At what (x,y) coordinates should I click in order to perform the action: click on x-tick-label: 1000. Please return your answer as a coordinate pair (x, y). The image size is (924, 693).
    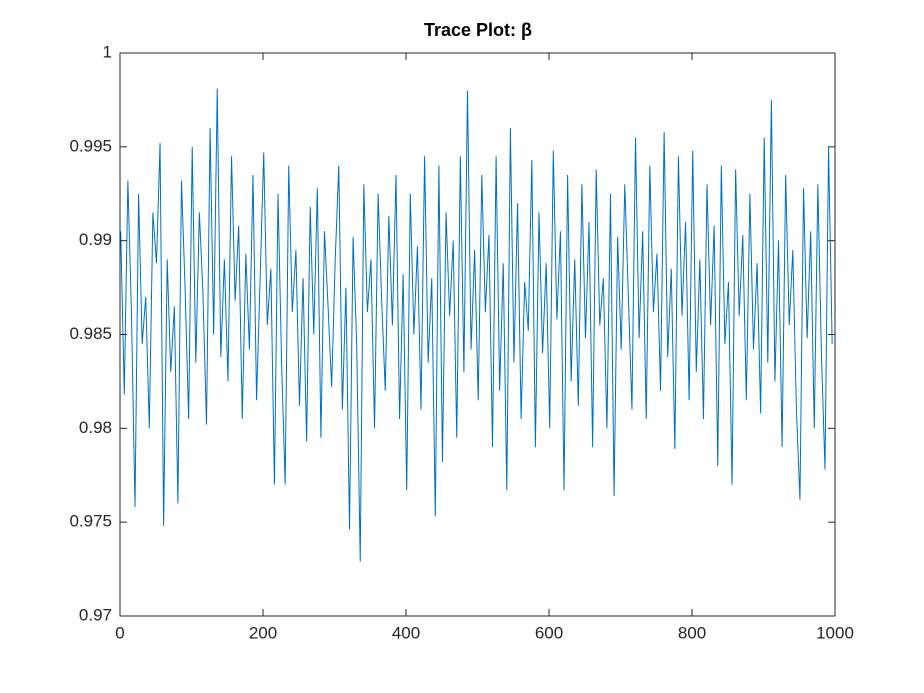
    Looking at the image, I should click on (835, 632).